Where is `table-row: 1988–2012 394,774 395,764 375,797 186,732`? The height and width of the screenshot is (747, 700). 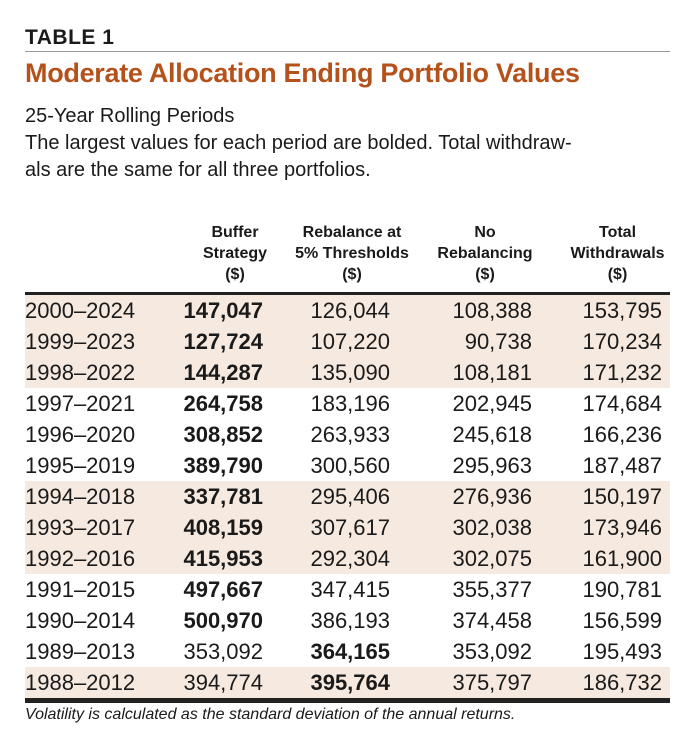 table-row: 1988–2012 394,774 395,764 375,797 186,732 is located at coordinates (347, 682).